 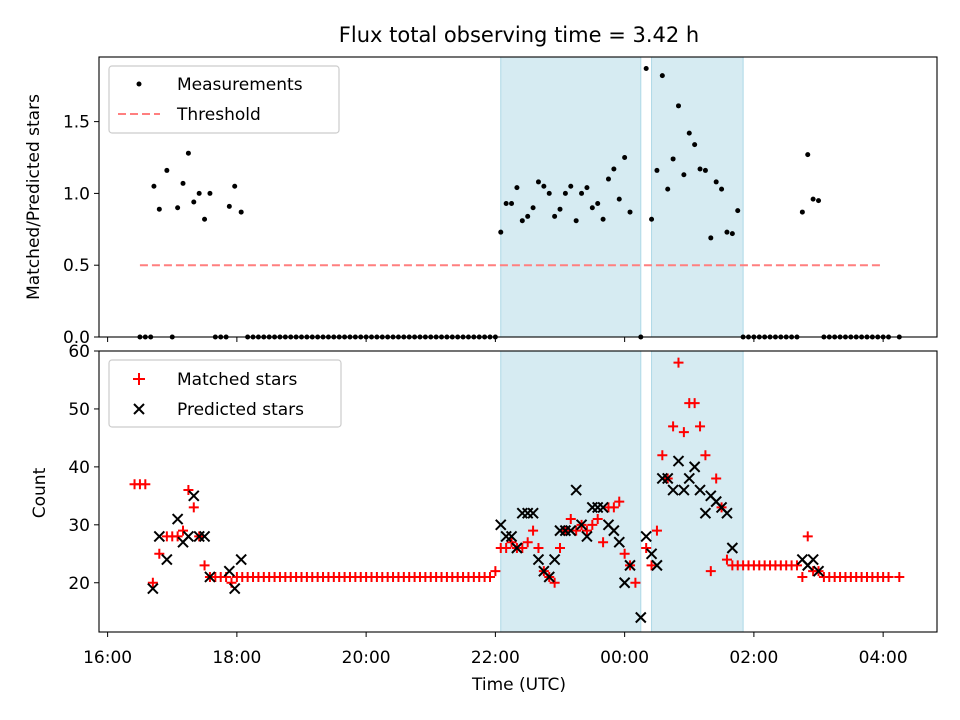 What do you see at coordinates (139, 84) in the screenshot?
I see `measurements-legend-marker` at bounding box center [139, 84].